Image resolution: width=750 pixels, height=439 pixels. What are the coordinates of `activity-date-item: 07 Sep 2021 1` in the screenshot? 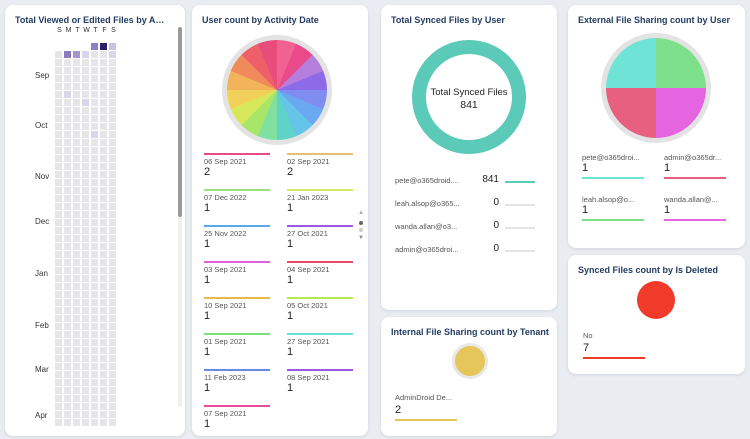 It's located at (240, 420).